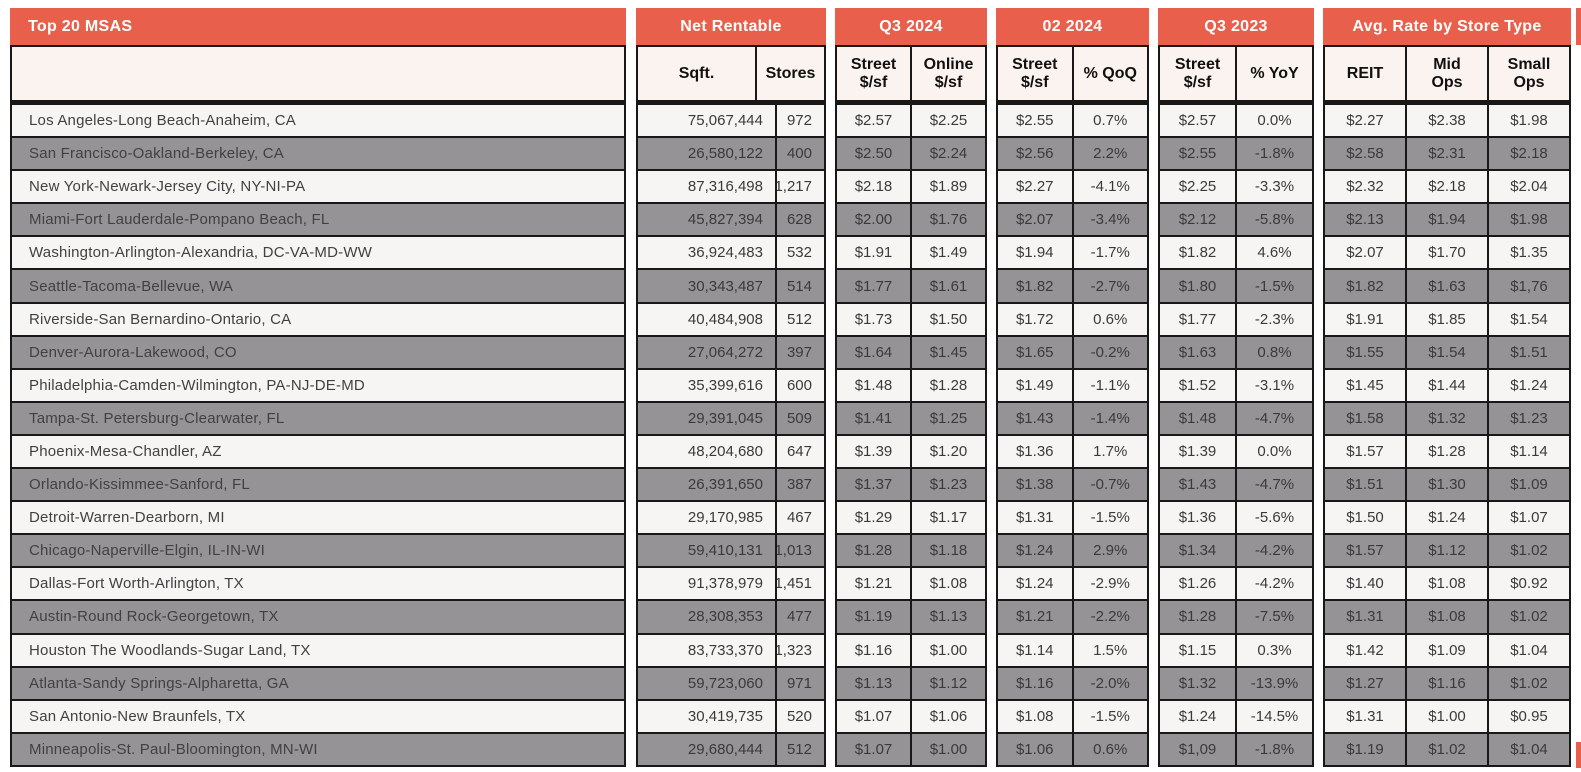  What do you see at coordinates (799, 352) in the screenshot?
I see `table-cell-stores: 397` at bounding box center [799, 352].